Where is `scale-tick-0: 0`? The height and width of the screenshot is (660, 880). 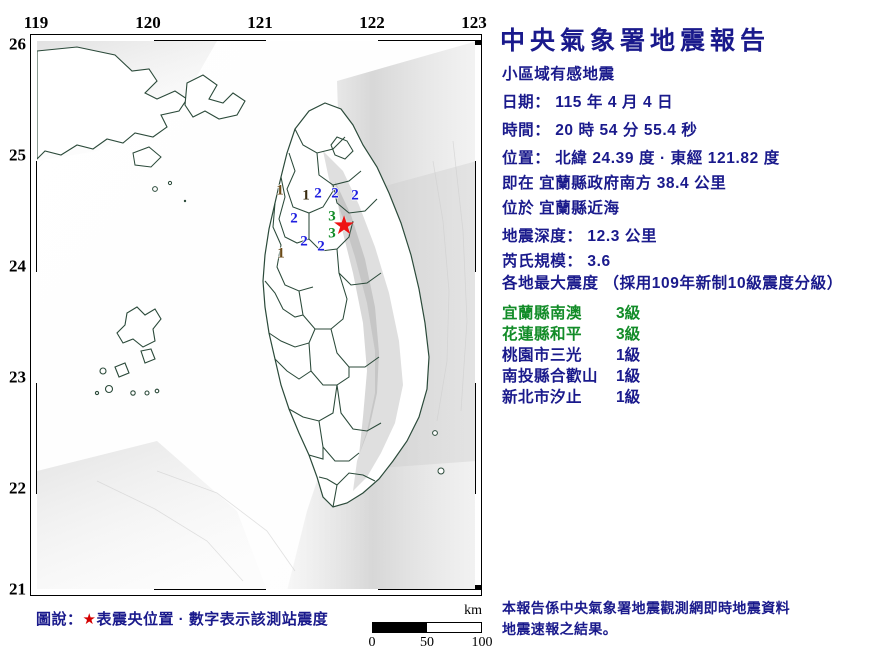 scale-tick-0: 0 is located at coordinates (372, 642).